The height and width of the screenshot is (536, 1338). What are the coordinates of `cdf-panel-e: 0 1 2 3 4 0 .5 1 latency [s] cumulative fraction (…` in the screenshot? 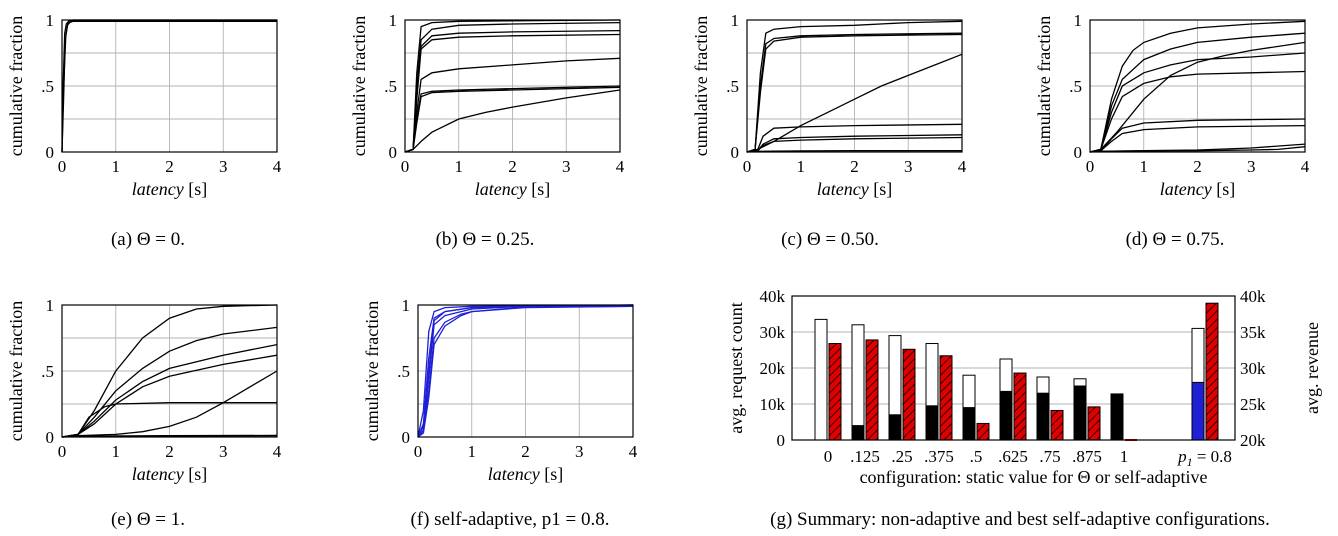 It's located at (144, 413).